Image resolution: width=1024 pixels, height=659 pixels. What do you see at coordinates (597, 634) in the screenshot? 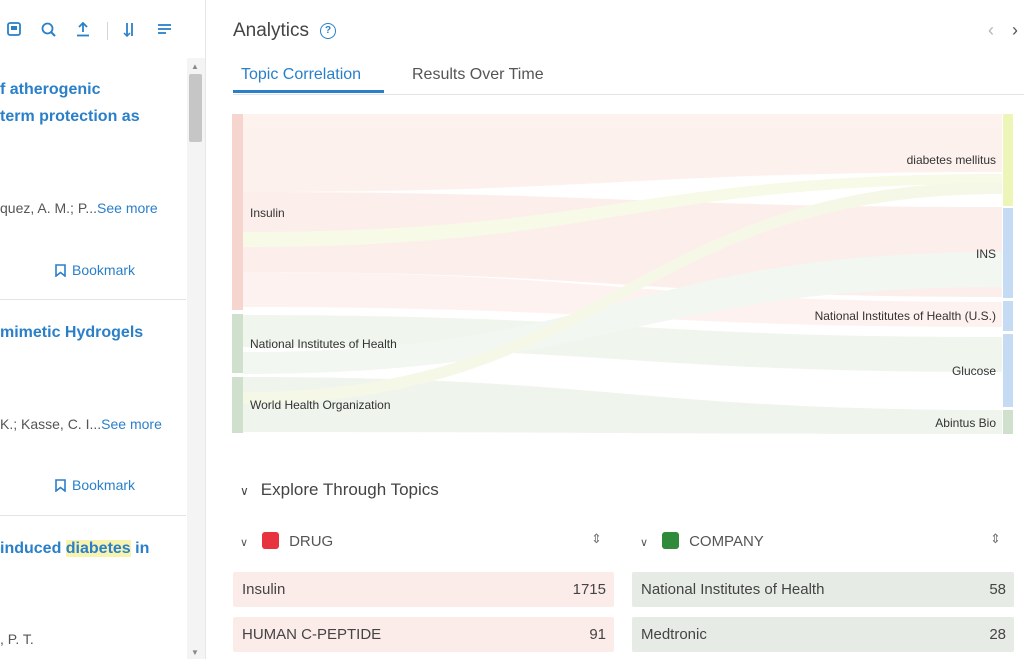
I see `topic-count: 91` at bounding box center [597, 634].